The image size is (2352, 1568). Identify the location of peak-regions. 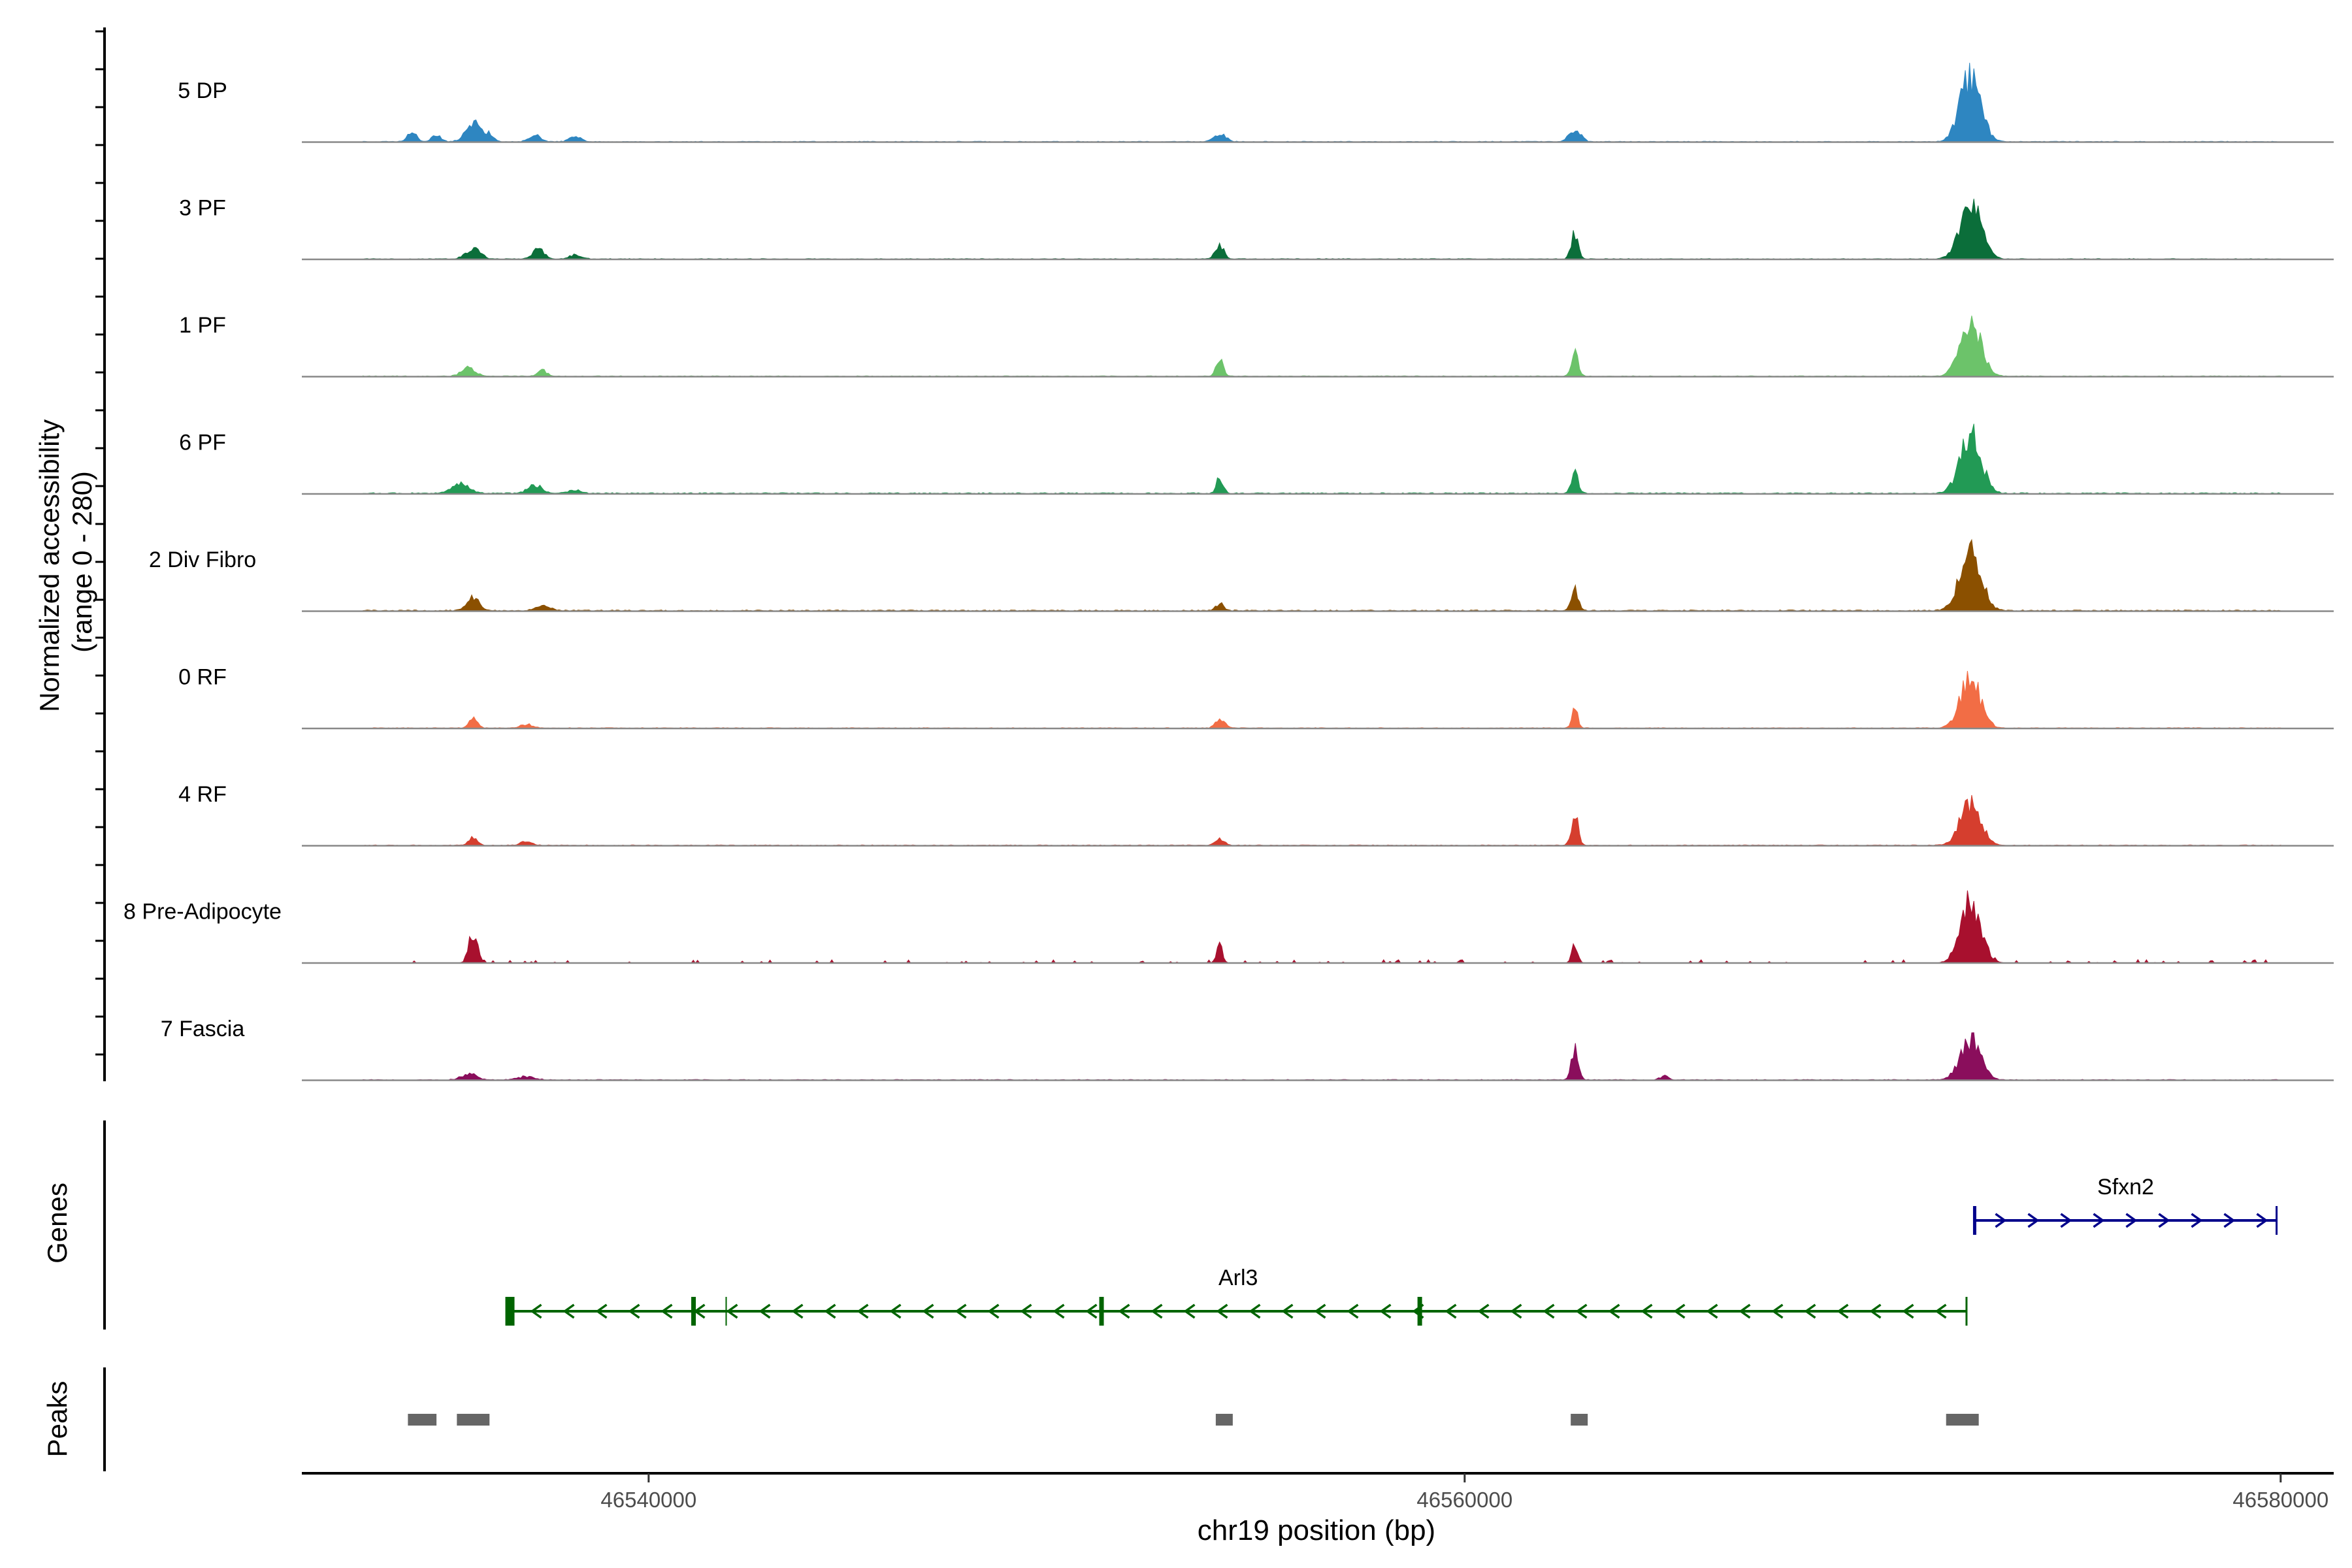
(1193, 1420).